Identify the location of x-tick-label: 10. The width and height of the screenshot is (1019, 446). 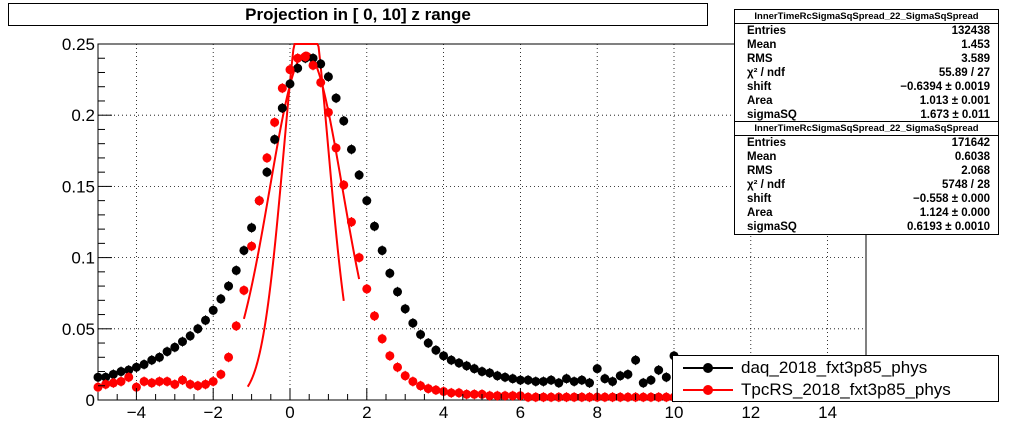
(674, 412).